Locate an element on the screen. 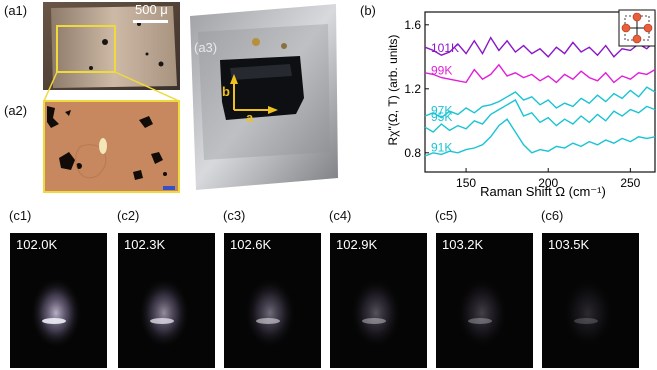  scale-bar-label: 500 μ is located at coordinates (151, 9).